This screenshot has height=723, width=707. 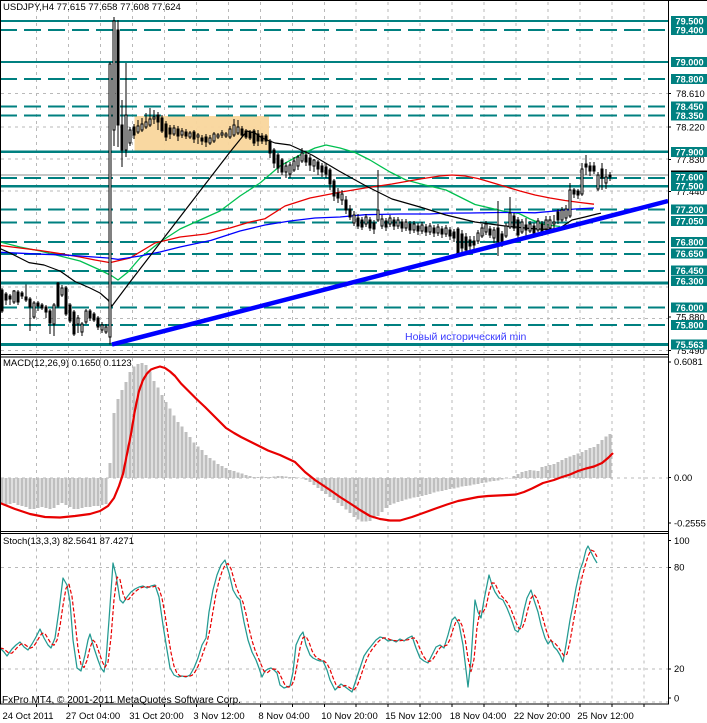 I want to click on svg-text: 76.450, so click(x=690, y=271).